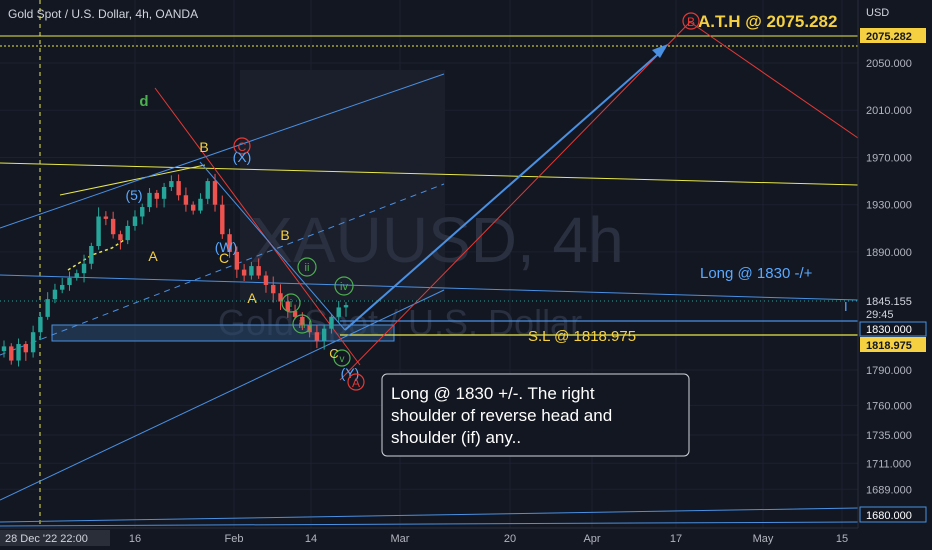 Image resolution: width=932 pixels, height=550 pixels. I want to click on wave-circle-B, so click(691, 21).